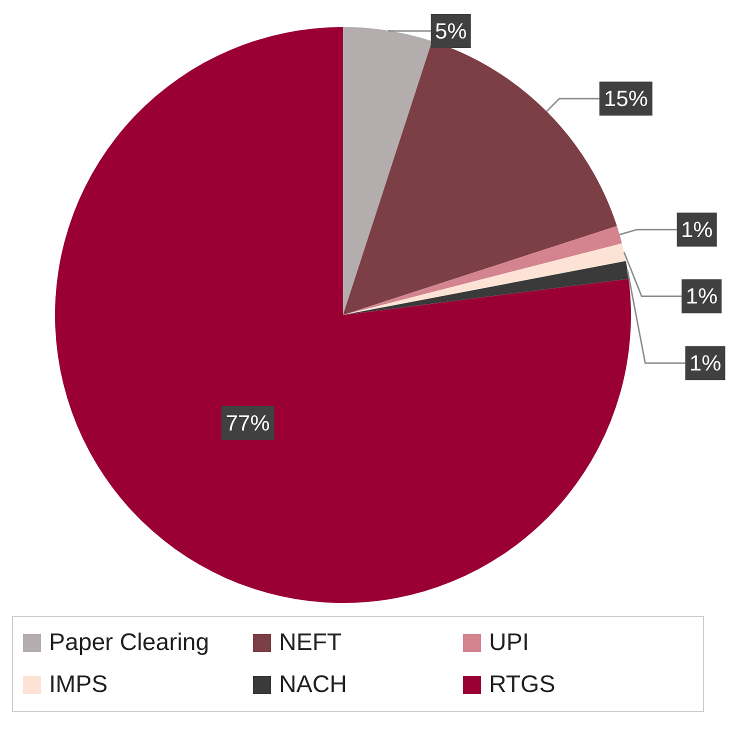  What do you see at coordinates (626, 99) in the screenshot?
I see `data-label: 15%` at bounding box center [626, 99].